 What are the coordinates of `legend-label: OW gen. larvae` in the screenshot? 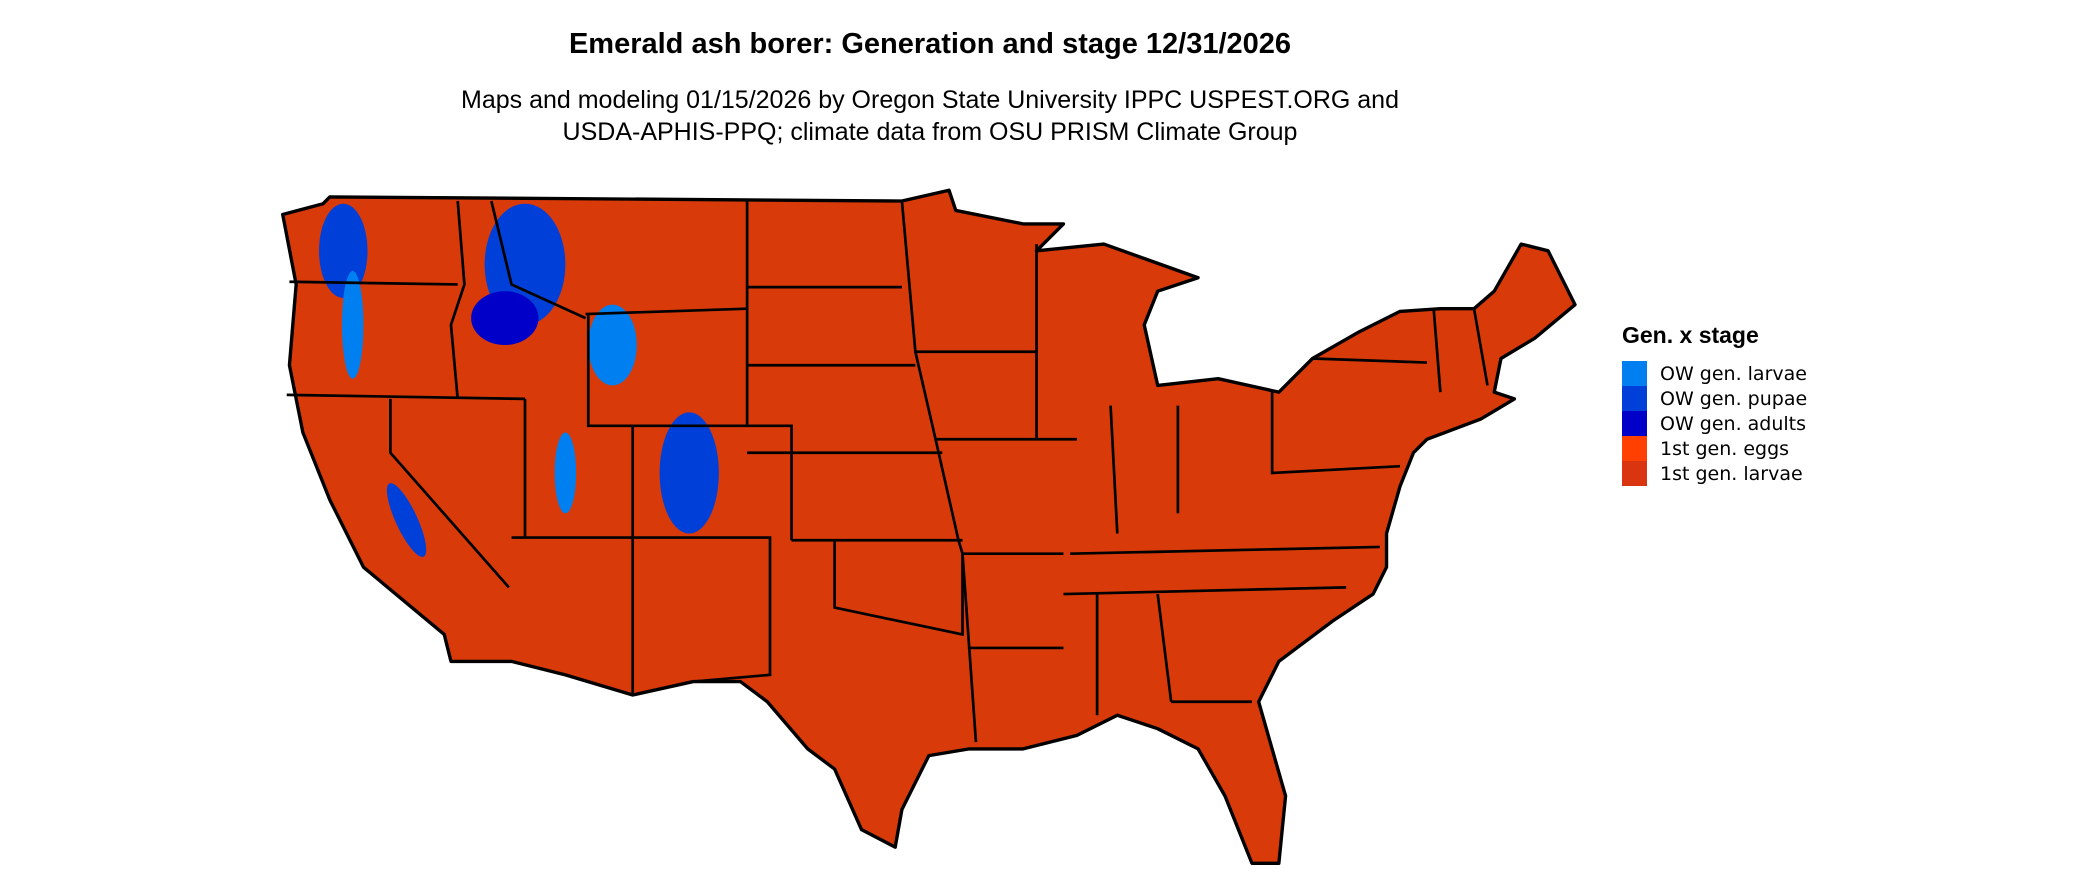 It's located at (1733, 373).